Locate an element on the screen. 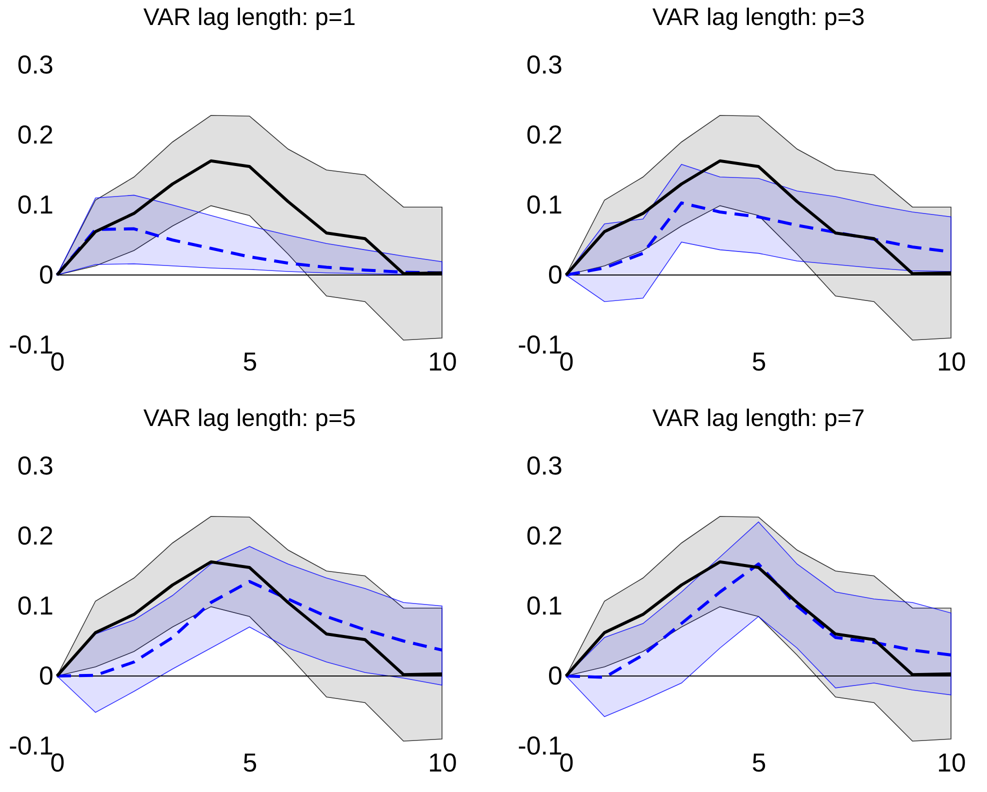 This screenshot has width=987, height=792. chart-title: VAR lag length: p=7 is located at coordinates (758, 418).